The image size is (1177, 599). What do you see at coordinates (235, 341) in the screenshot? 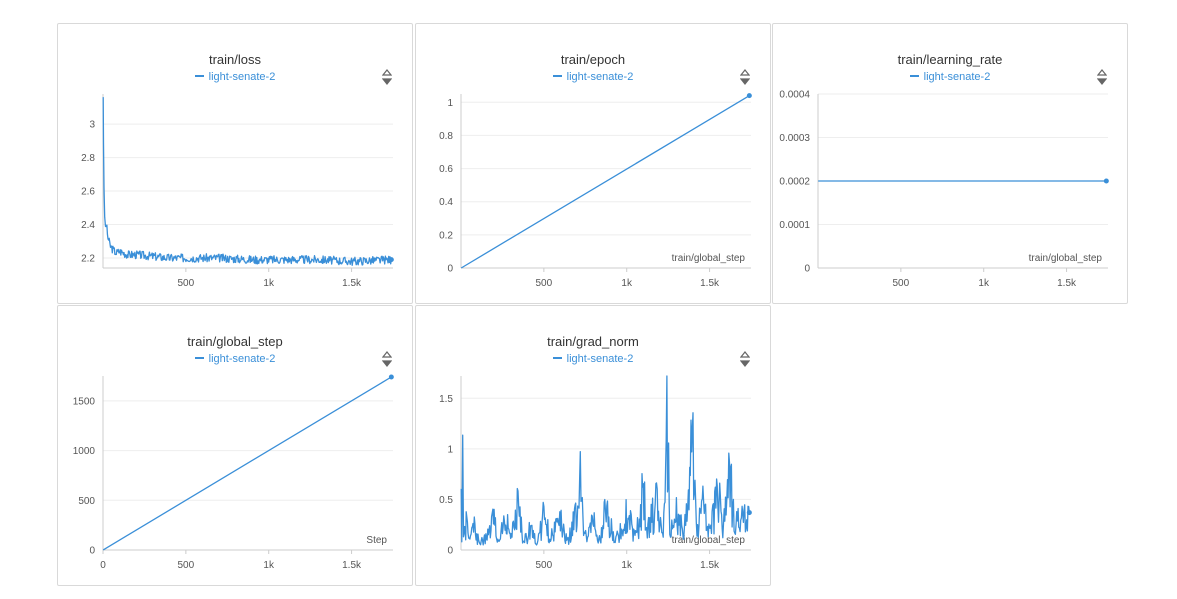
I see `chart-title: train/global_step` at bounding box center [235, 341].